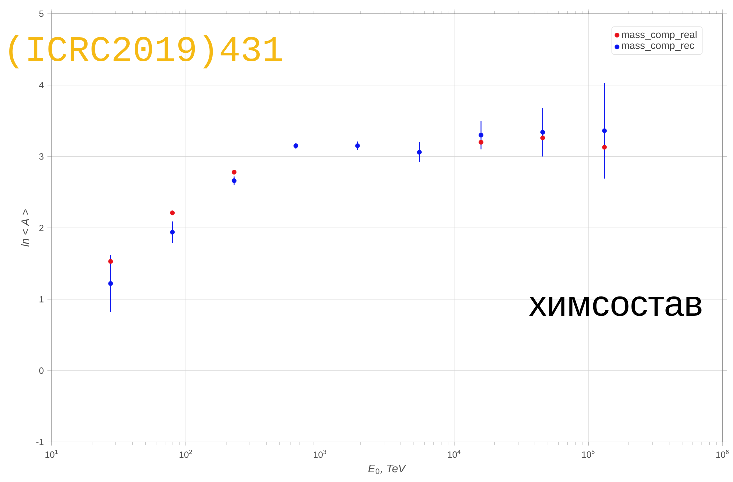 This screenshot has height=482, width=733. What do you see at coordinates (42, 299) in the screenshot?
I see `y-tick-label: 1` at bounding box center [42, 299].